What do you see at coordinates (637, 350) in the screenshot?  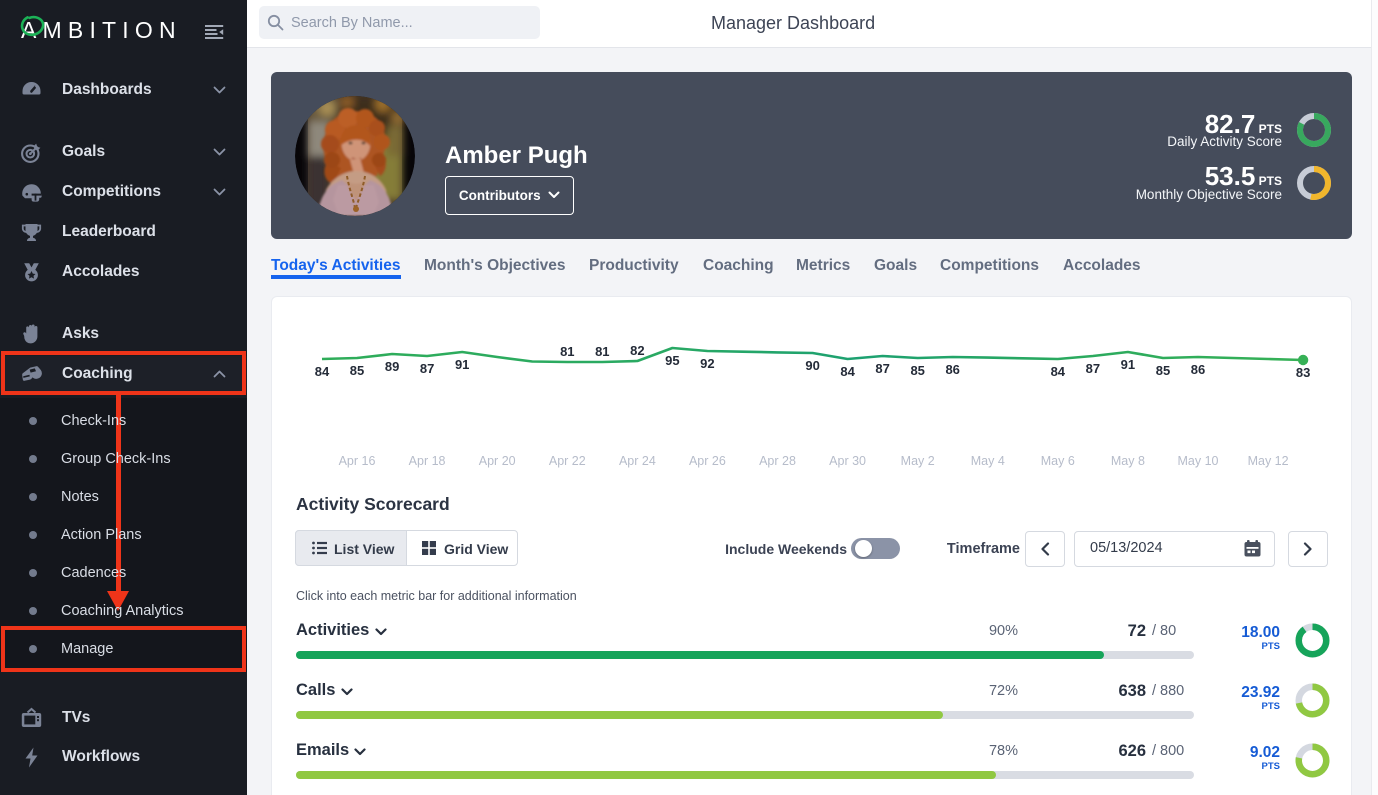 I see `svg-text: 82` at bounding box center [637, 350].